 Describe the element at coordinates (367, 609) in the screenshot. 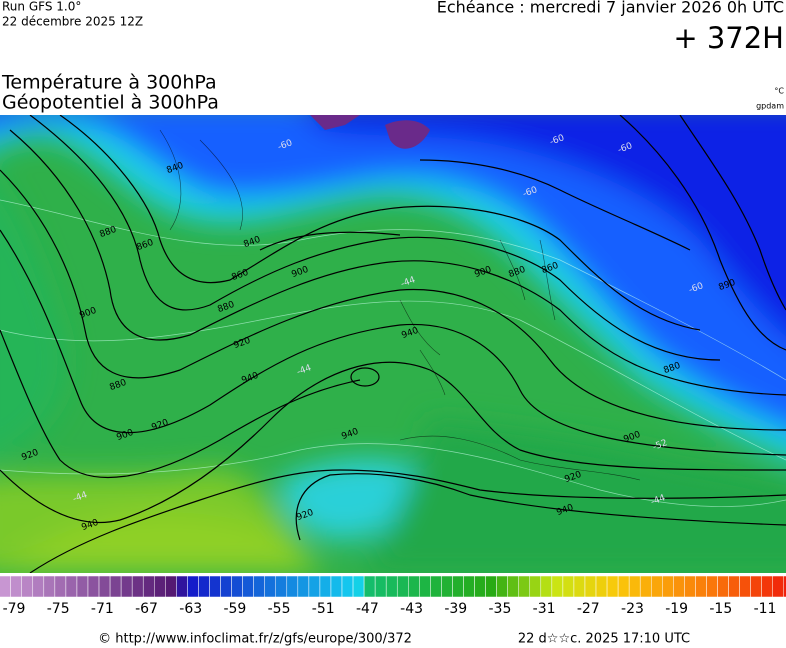

I see `colorbar-tick-label: -47` at that location.